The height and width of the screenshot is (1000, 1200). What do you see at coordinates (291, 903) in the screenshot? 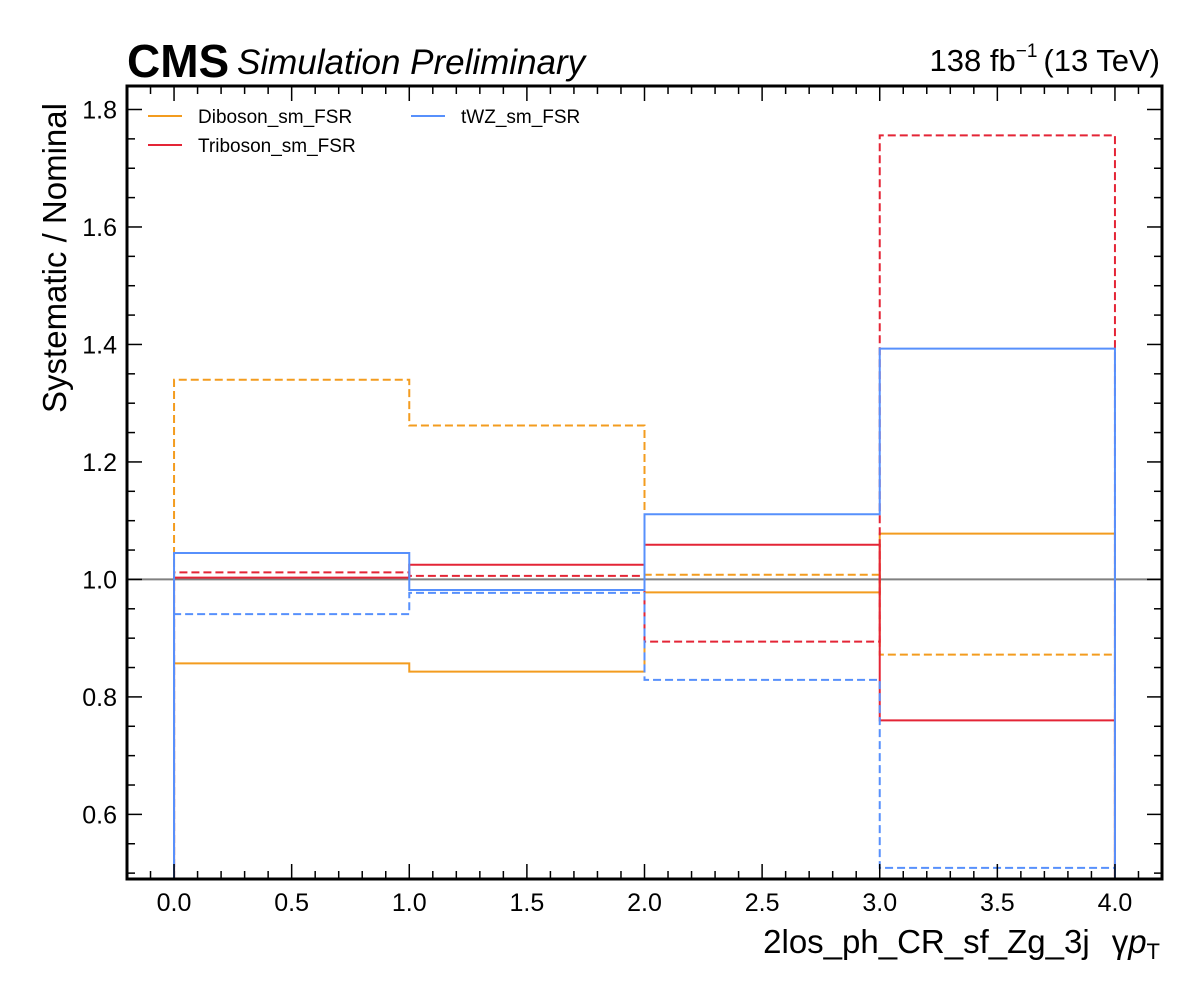
I see `x-tick-label: 0.5` at bounding box center [291, 903].